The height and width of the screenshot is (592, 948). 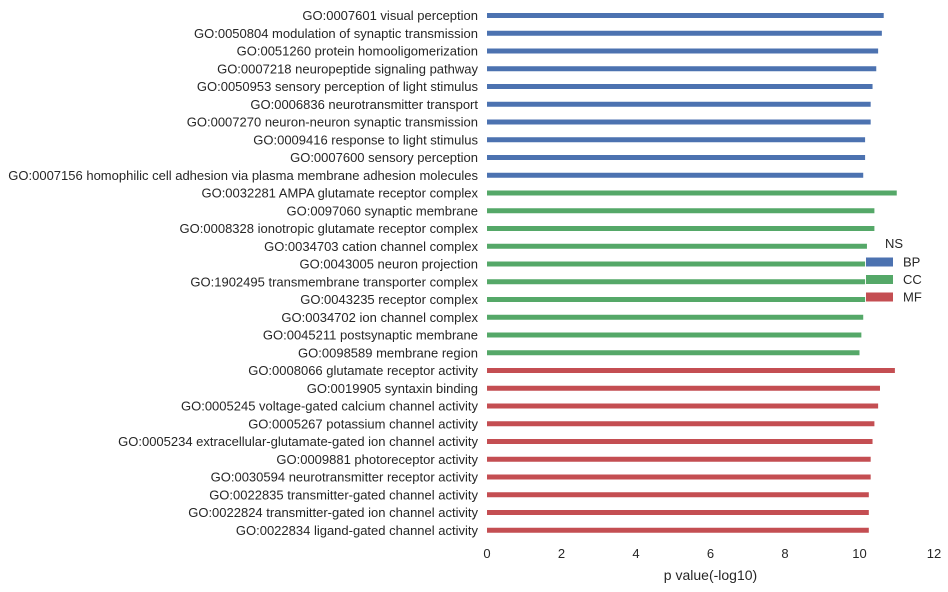 I want to click on x-tick-label: 8, so click(x=784, y=553).